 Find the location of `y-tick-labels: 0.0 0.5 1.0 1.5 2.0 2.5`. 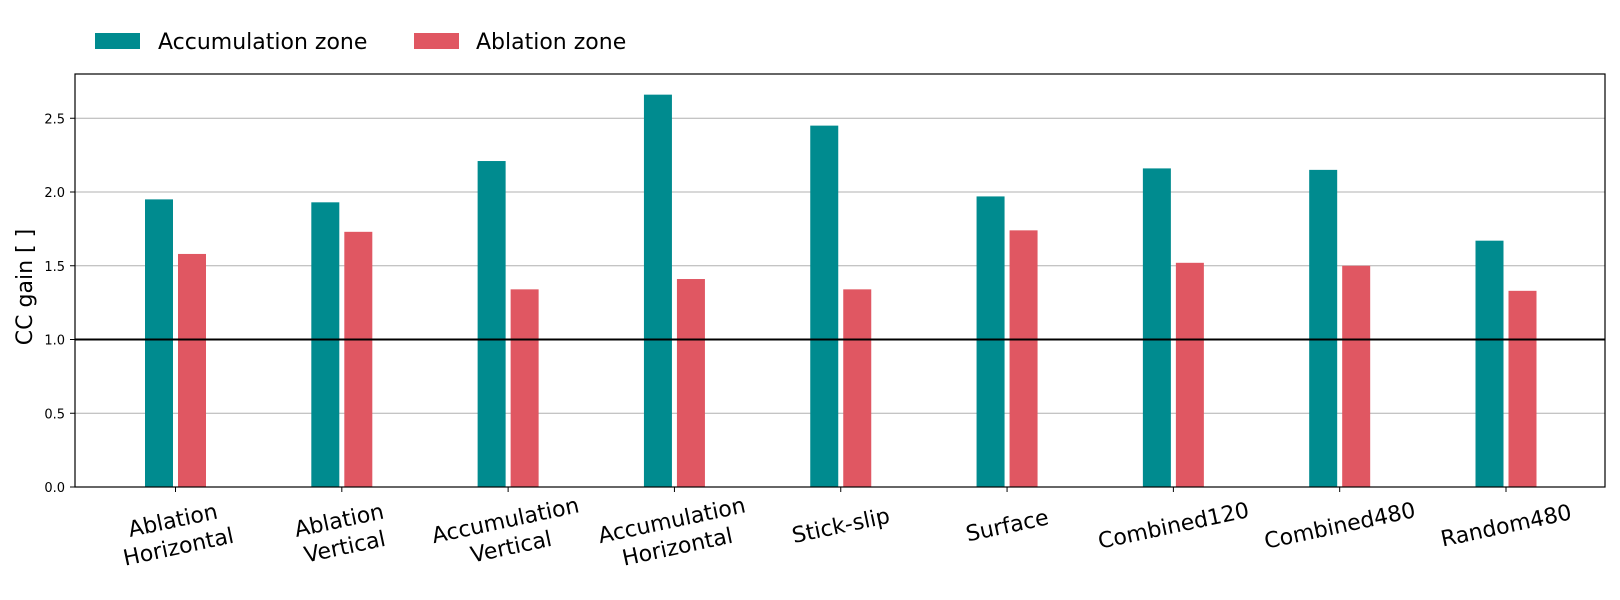

y-tick-labels: 0.0 0.5 1.0 1.5 2.0 2.5 is located at coordinates (59, 304).